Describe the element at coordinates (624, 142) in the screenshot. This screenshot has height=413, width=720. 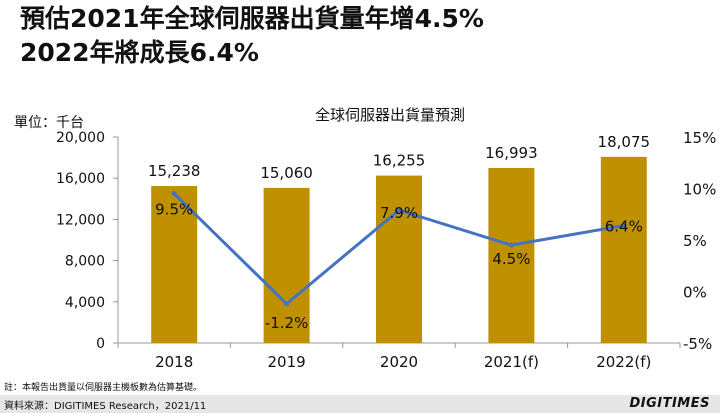
I see `bar-value-label: 18,075` at that location.